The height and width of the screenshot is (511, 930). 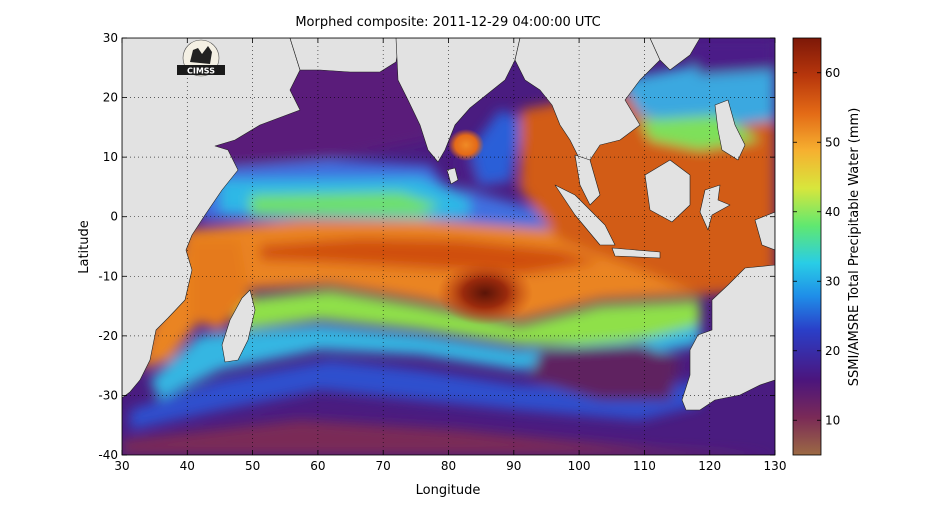 What do you see at coordinates (728, 337) in the screenshot?
I see `land-australia` at bounding box center [728, 337].